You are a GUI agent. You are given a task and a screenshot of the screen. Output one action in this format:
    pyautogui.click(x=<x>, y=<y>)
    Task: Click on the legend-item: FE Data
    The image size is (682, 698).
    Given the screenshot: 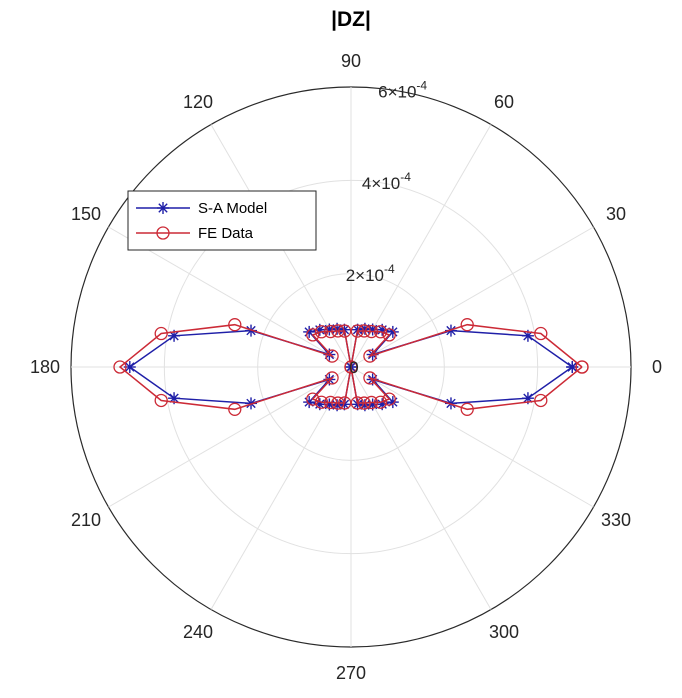 What is the action you would take?
    pyautogui.click(x=195, y=233)
    